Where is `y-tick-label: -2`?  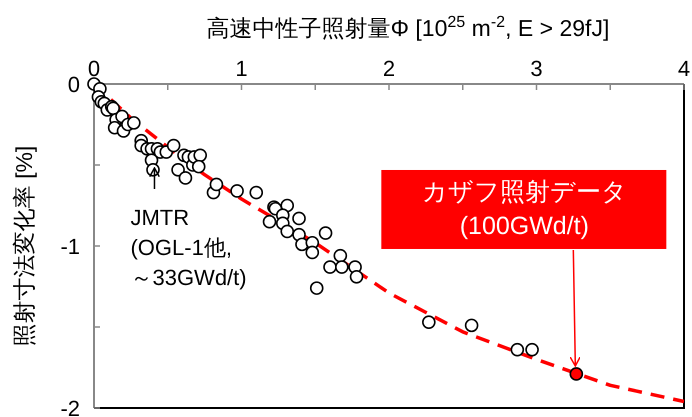
y-tick-label: -2 is located at coordinates (70, 406).